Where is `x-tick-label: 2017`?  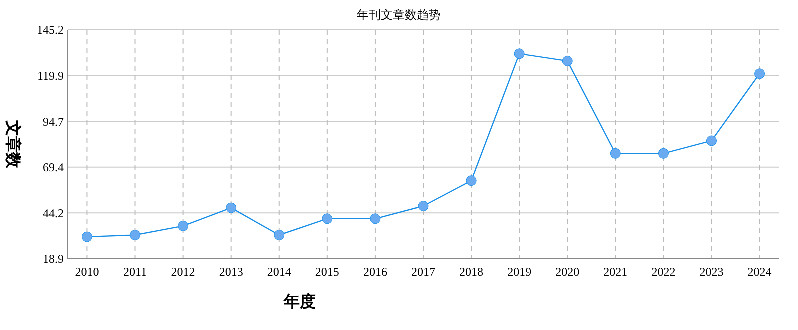 x-tick-label: 2017 is located at coordinates (424, 272).